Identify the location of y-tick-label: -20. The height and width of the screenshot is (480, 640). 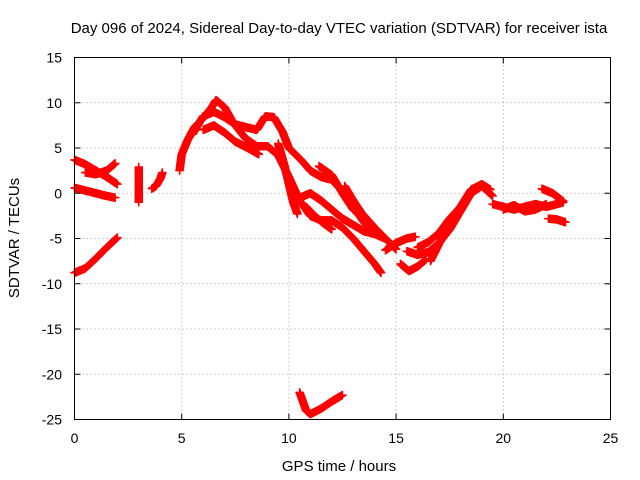
(52, 374).